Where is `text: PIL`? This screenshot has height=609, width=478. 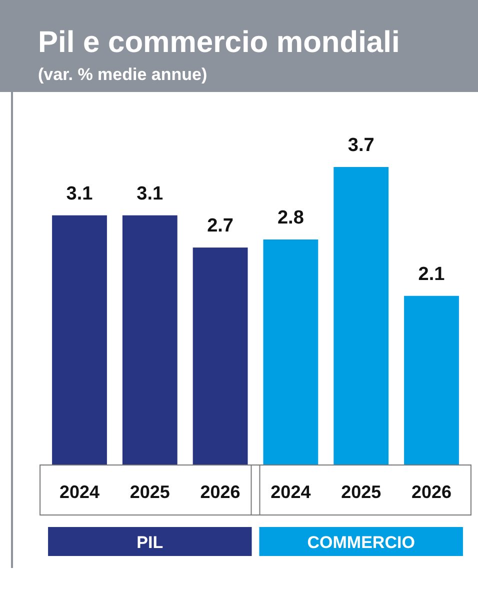
text: PIL is located at coordinates (150, 542).